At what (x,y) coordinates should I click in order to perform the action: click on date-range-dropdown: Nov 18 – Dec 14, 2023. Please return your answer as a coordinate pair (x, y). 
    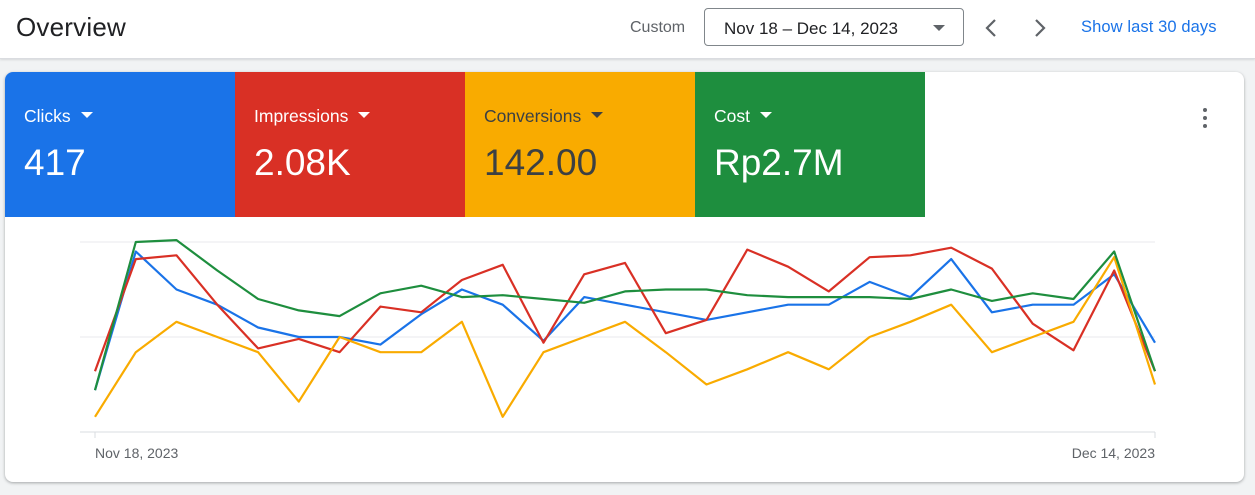
    Looking at the image, I should click on (834, 27).